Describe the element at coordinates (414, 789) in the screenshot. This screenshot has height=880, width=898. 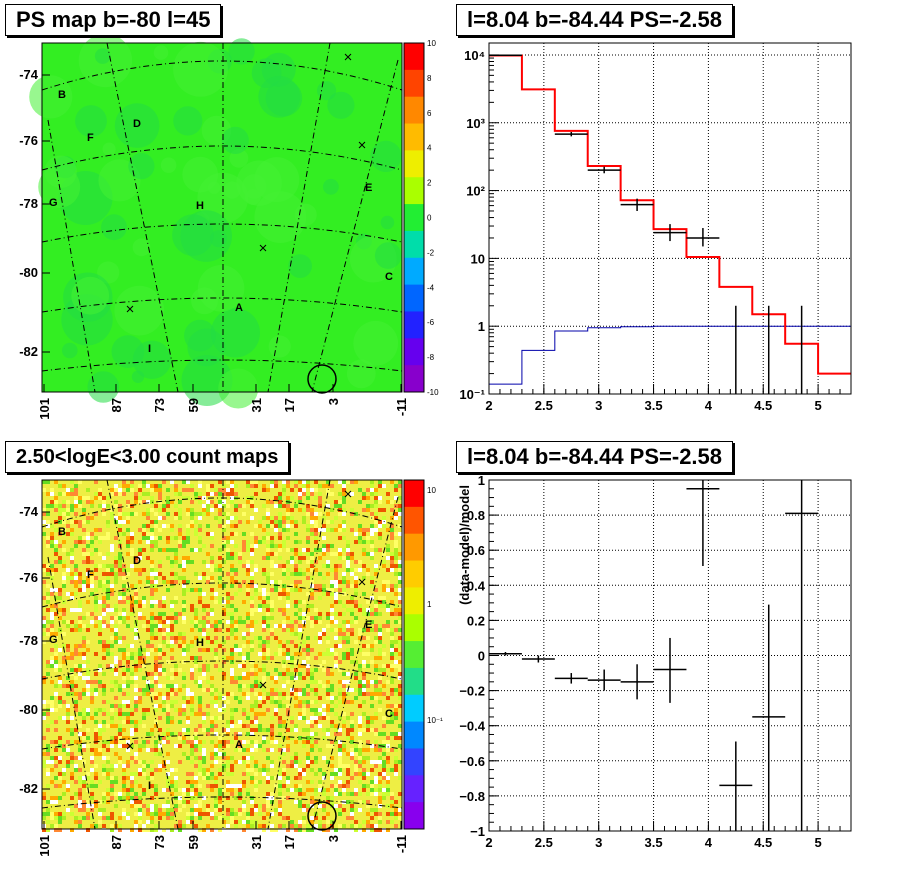
I see `palette-band` at that location.